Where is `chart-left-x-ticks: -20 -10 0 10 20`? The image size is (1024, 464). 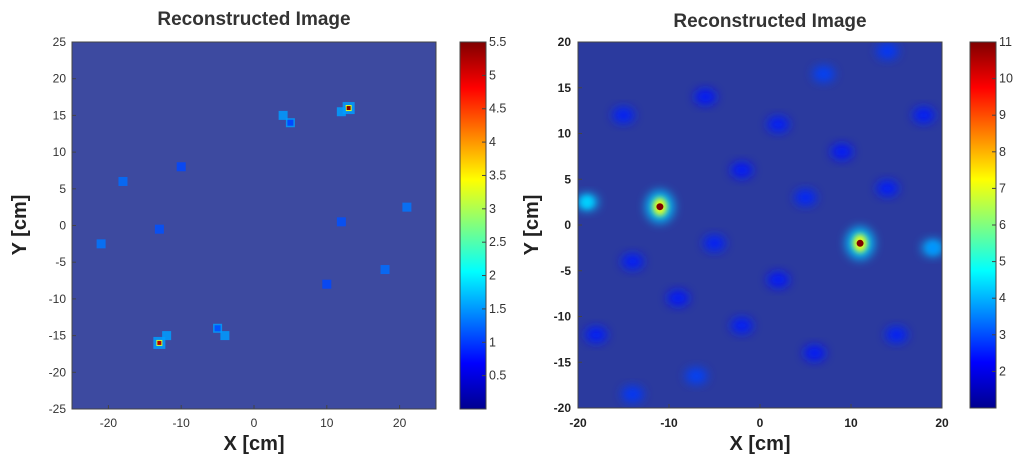 chart-left-x-ticks: -20 -10 0 10 20 is located at coordinates (253, 417).